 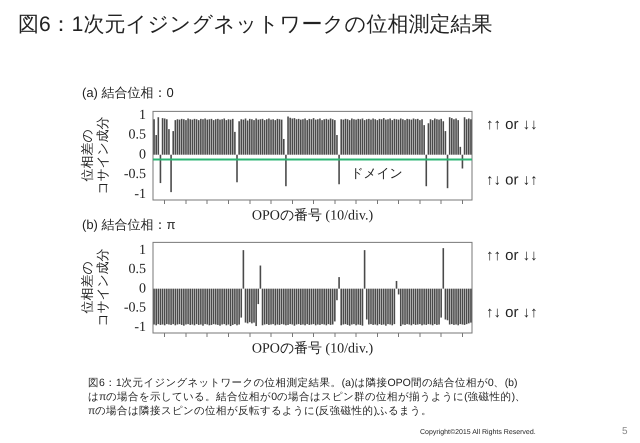 What do you see at coordinates (128, 93) in the screenshot?
I see `chart-subtitle: (a) 結合位相：0` at bounding box center [128, 93].